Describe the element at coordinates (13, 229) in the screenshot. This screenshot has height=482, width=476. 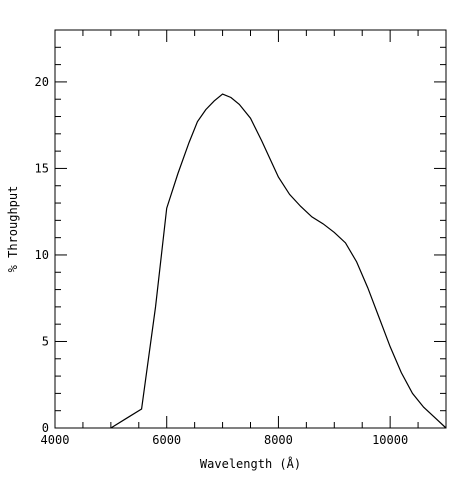
I see `y-axis-label: % Throughput` at that location.